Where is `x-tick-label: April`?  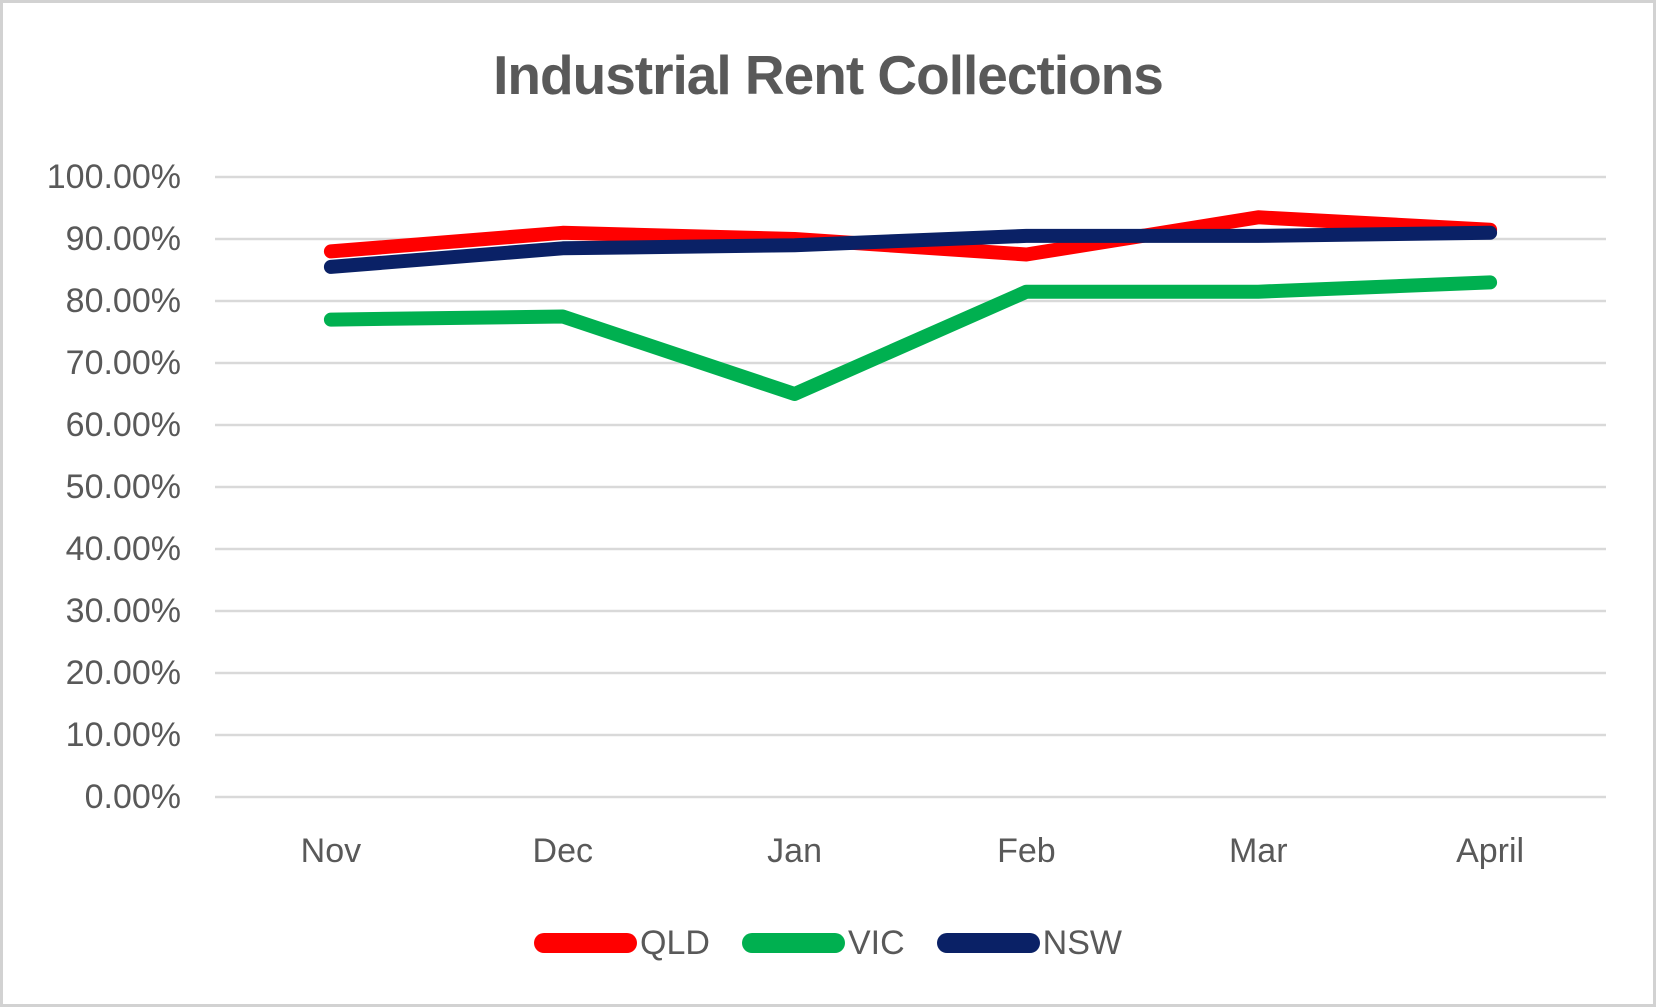 x-tick-label: April is located at coordinates (1490, 851).